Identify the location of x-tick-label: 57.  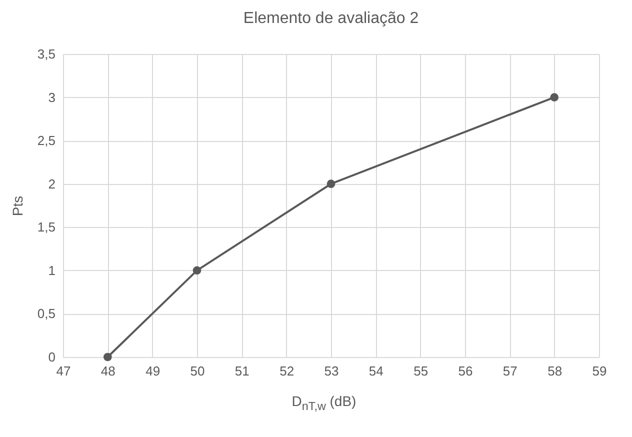
(510, 371).